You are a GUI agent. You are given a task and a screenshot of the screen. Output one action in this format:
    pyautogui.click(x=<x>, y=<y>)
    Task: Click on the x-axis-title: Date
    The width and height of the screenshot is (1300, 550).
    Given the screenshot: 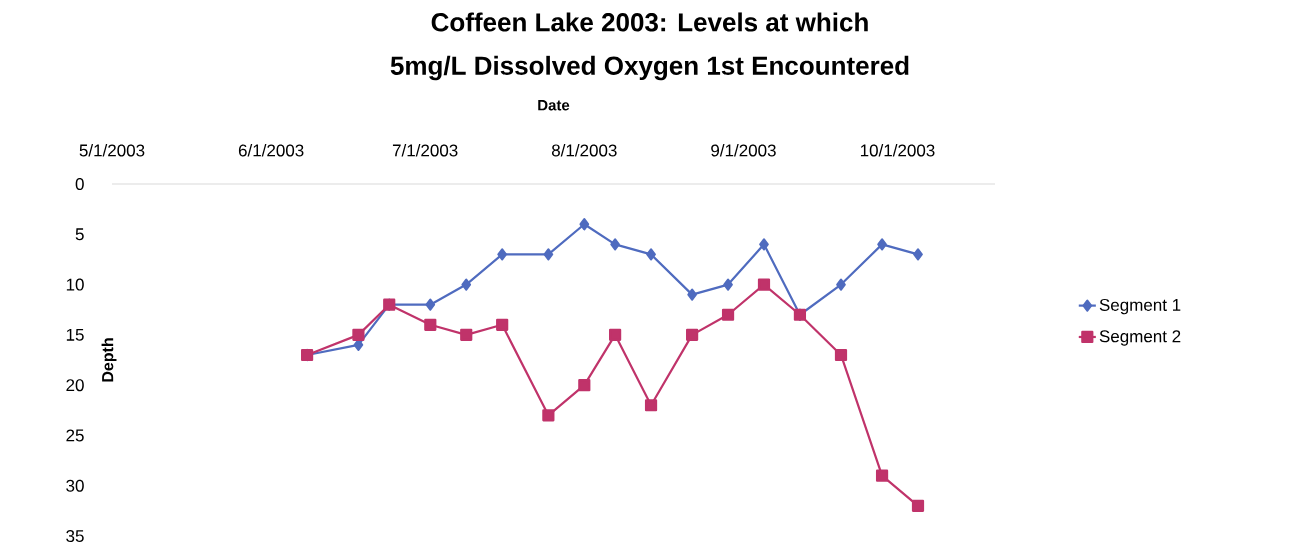 What is the action you would take?
    pyautogui.click(x=554, y=105)
    